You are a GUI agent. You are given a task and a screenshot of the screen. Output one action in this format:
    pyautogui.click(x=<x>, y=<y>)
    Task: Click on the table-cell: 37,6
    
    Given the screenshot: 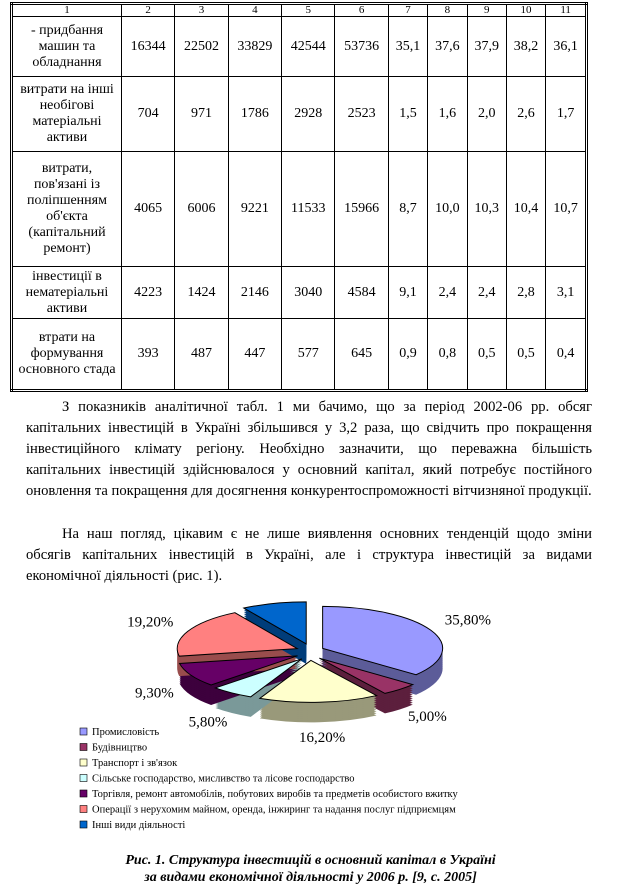 What is the action you would take?
    pyautogui.click(x=447, y=46)
    